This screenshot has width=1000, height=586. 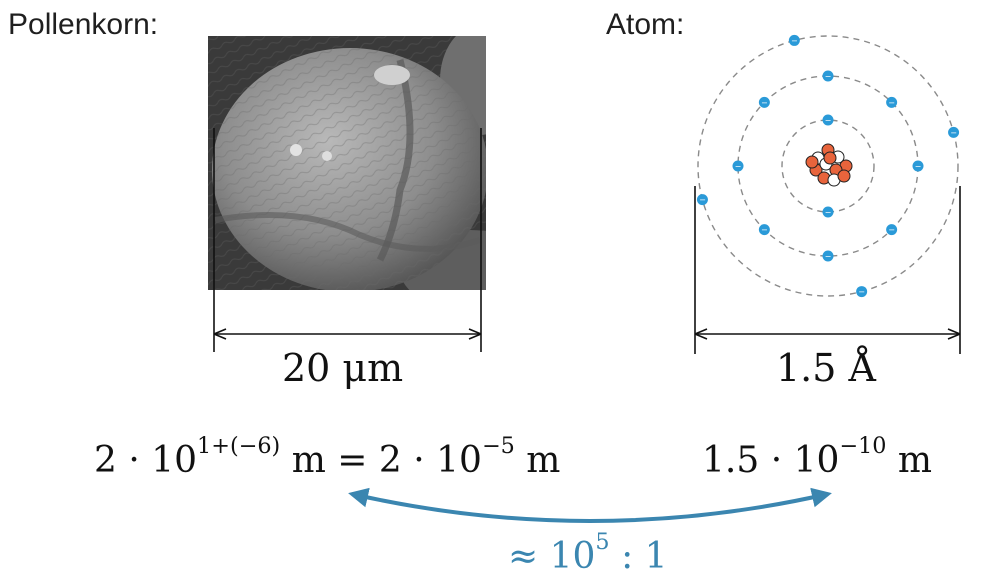 What do you see at coordinates (771, 460) in the screenshot?
I see `atom-expr-coef: 1.5 · 10` at bounding box center [771, 460].